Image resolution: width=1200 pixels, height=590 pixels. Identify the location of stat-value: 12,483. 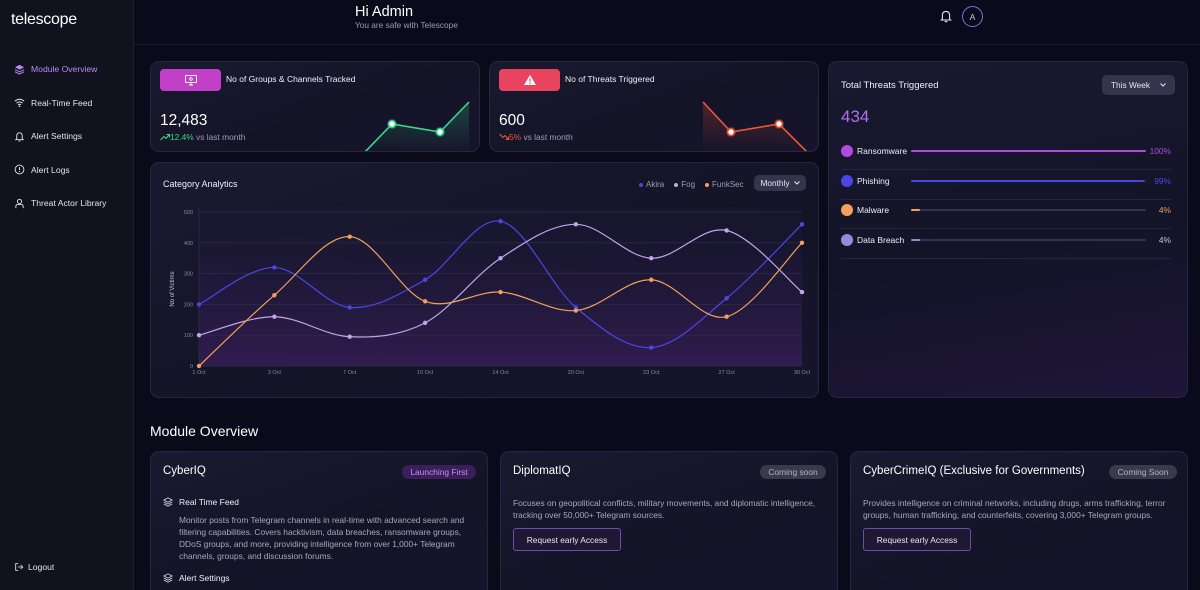
(184, 120).